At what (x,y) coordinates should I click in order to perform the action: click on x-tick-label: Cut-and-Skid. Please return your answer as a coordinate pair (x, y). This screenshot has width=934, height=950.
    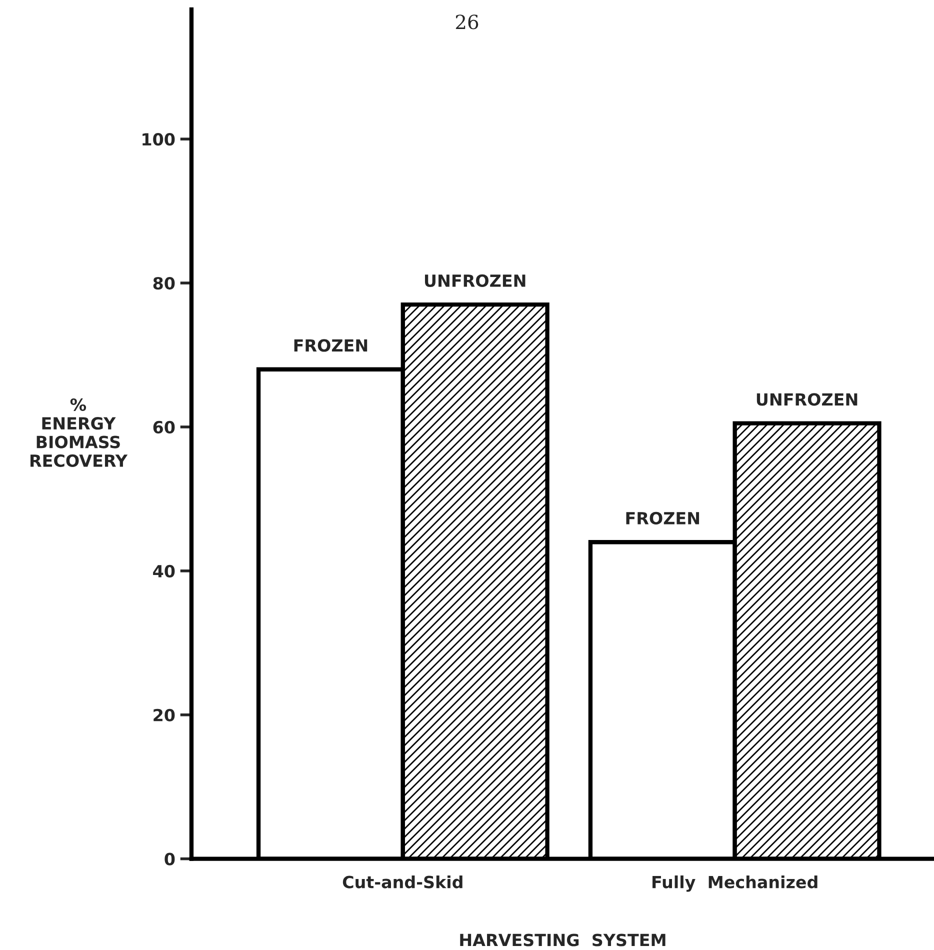
    Looking at the image, I should click on (402, 881).